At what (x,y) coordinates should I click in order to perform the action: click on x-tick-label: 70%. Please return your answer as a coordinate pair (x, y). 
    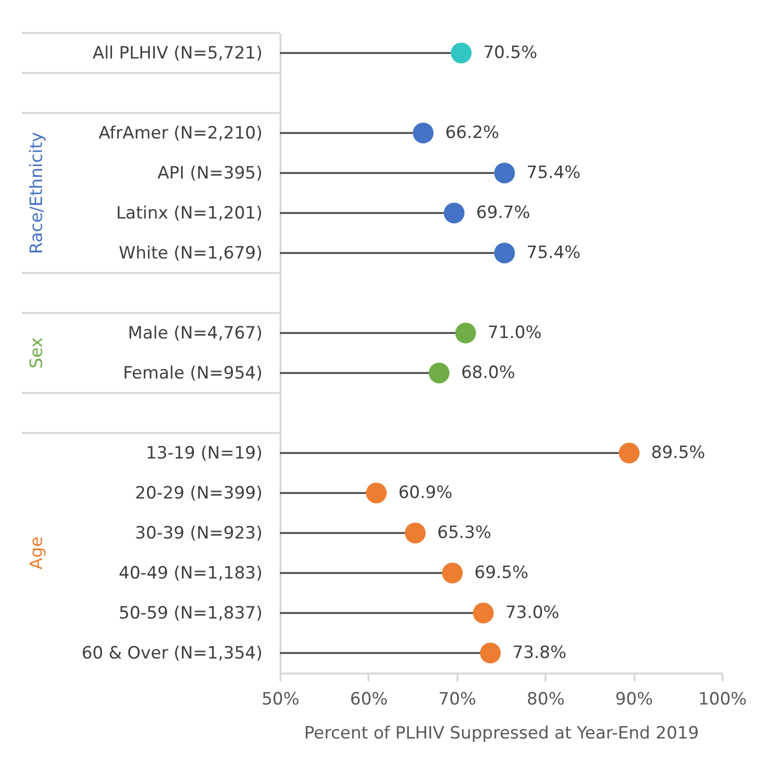
    Looking at the image, I should click on (457, 700).